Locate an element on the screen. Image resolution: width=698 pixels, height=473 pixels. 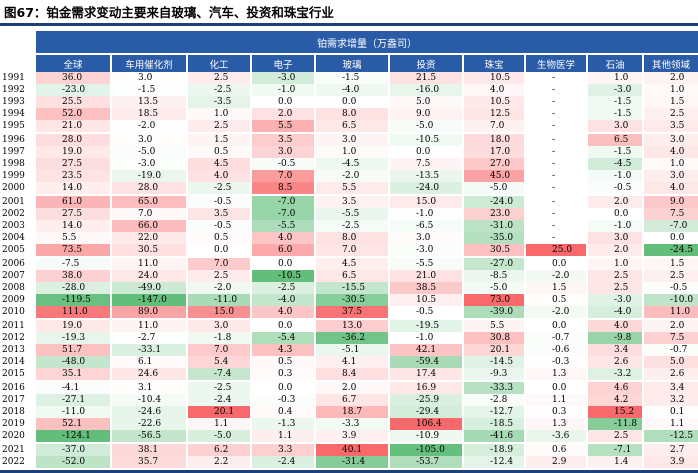
value-cell: 8.5 is located at coordinates (282, 188).